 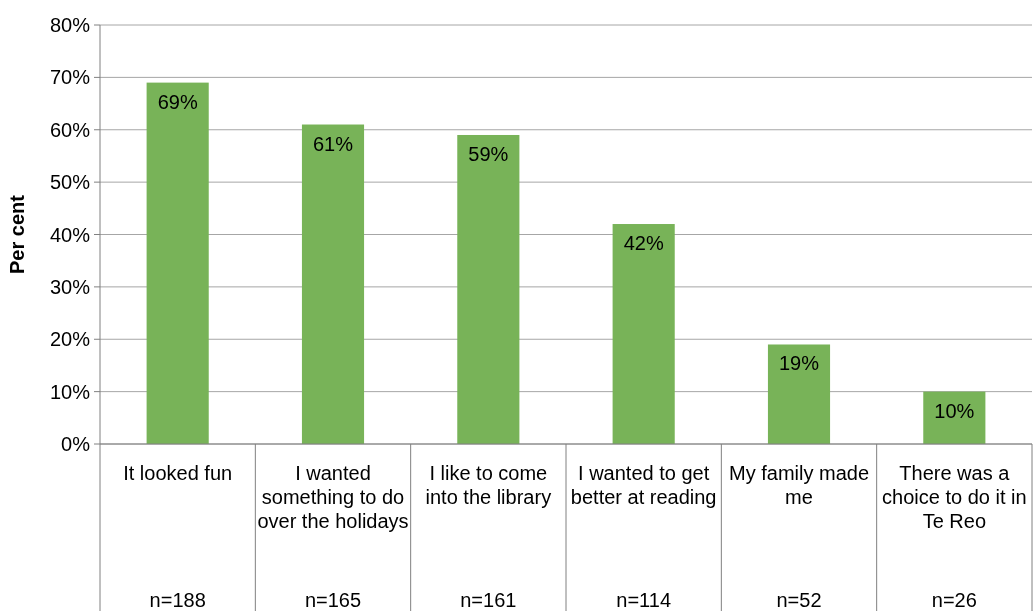 I want to click on category-label: I like to come into the library n=161, so click(x=488, y=536).